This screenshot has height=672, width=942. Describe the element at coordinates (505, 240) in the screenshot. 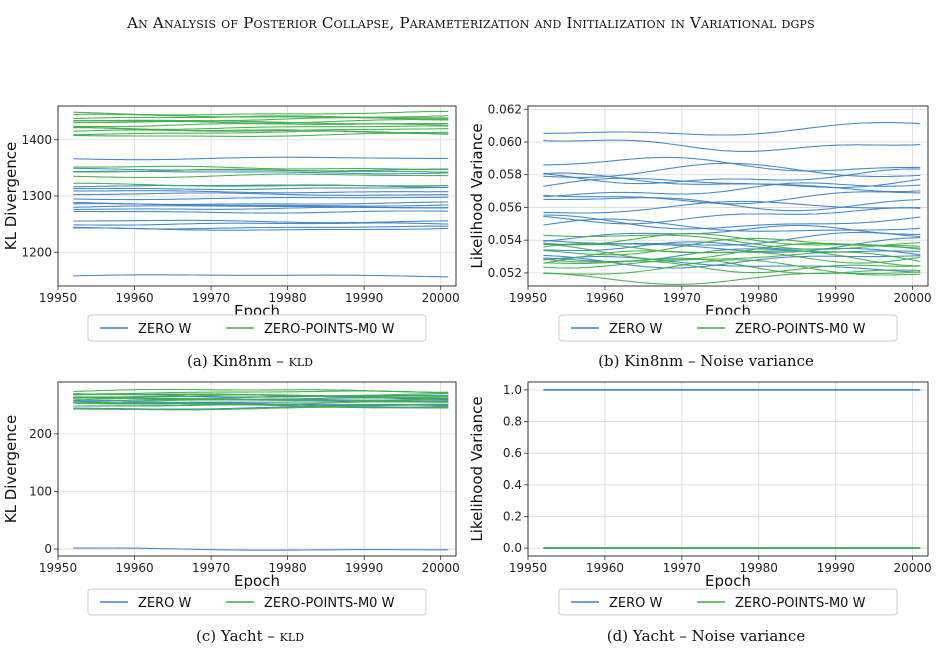

I see `y-tick-label: 0.054` at that location.